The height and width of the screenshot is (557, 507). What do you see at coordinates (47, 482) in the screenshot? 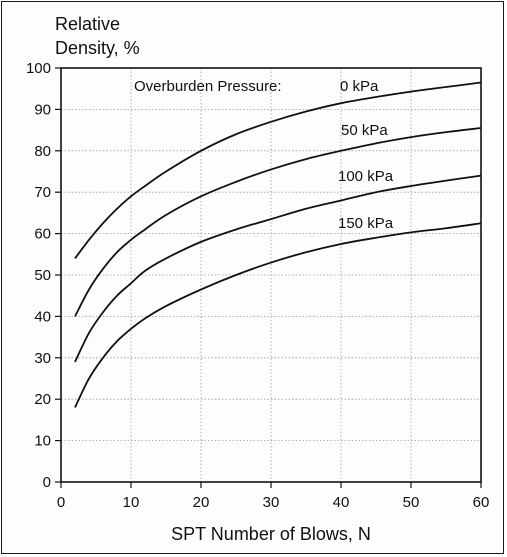
I see `y-tick-label-0: 0` at bounding box center [47, 482].